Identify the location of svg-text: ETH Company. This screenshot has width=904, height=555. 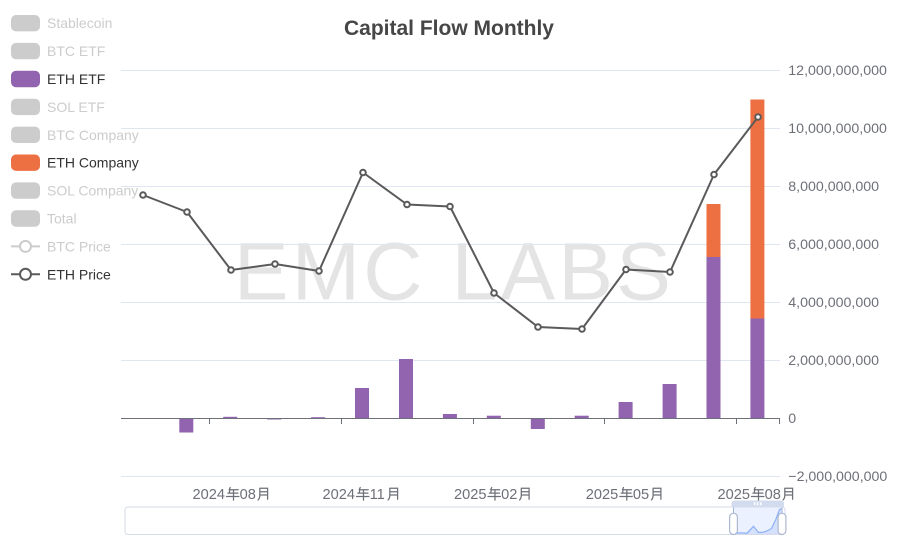
(93, 163).